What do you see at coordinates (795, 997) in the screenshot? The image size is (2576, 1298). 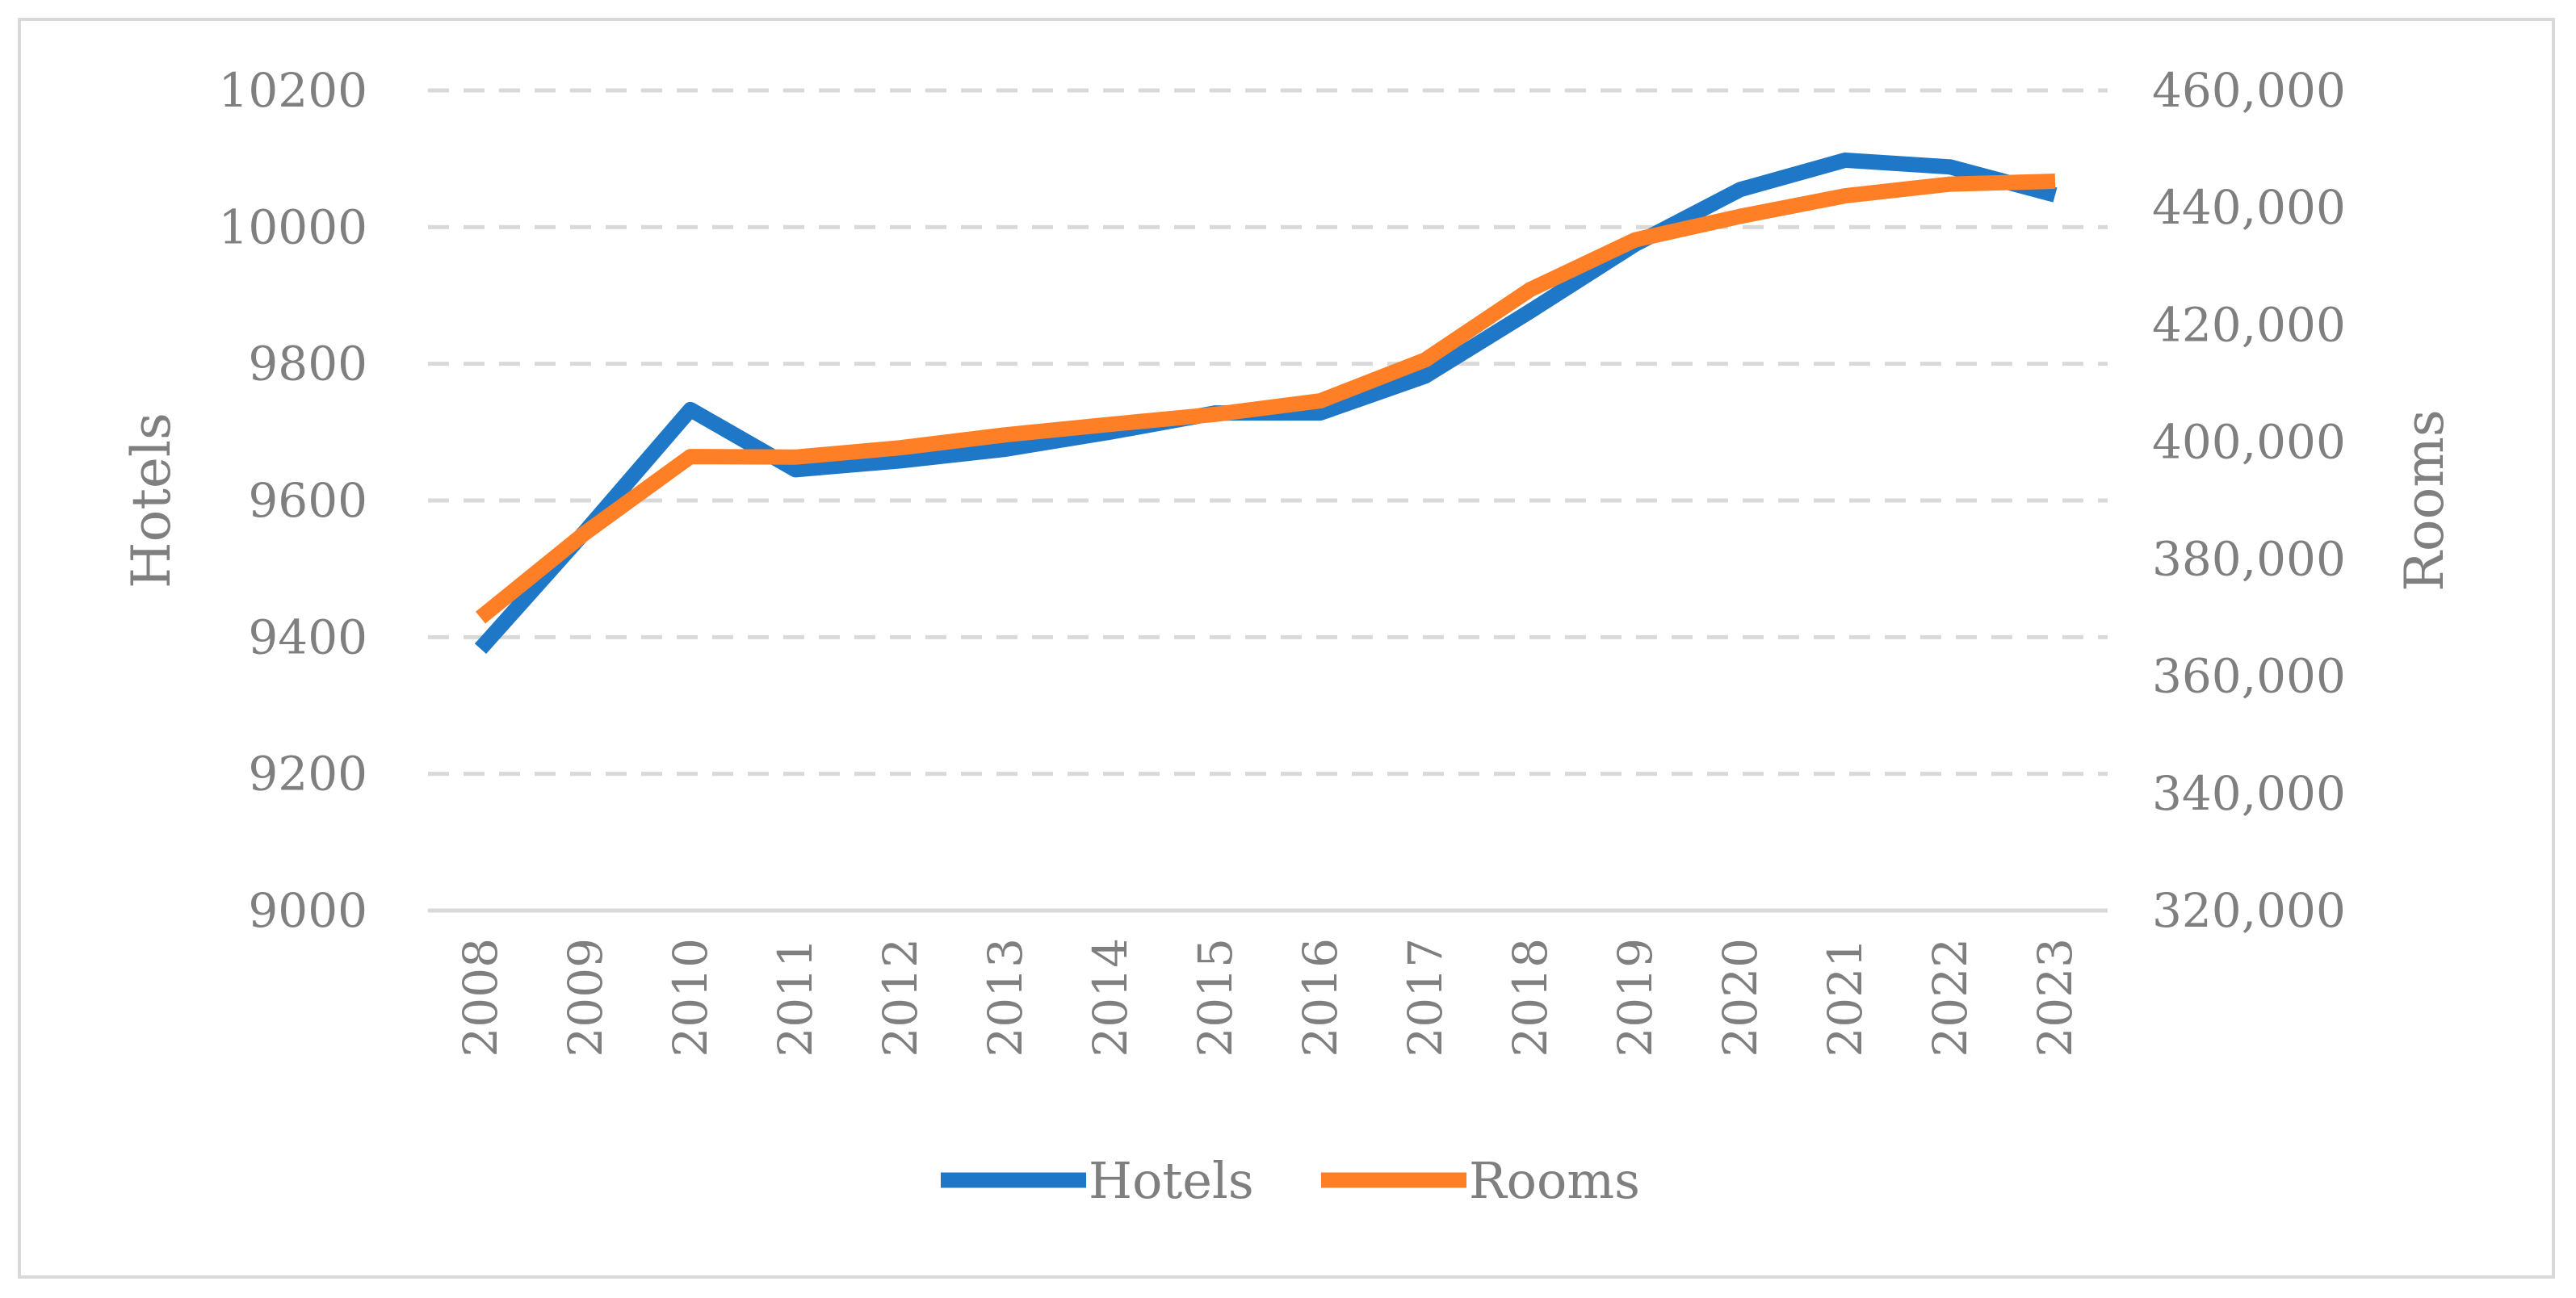 I see `x-tick-label: 2011` at bounding box center [795, 997].